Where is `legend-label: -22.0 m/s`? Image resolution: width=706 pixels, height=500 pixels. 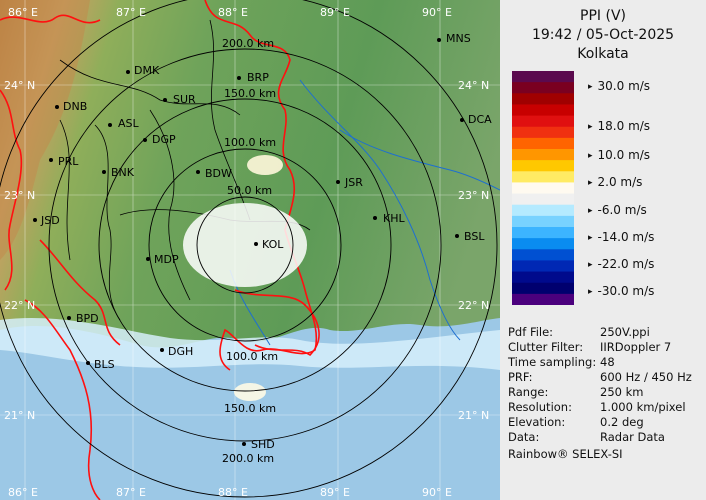
legend-label: -22.0 m/s is located at coordinates (621, 264).